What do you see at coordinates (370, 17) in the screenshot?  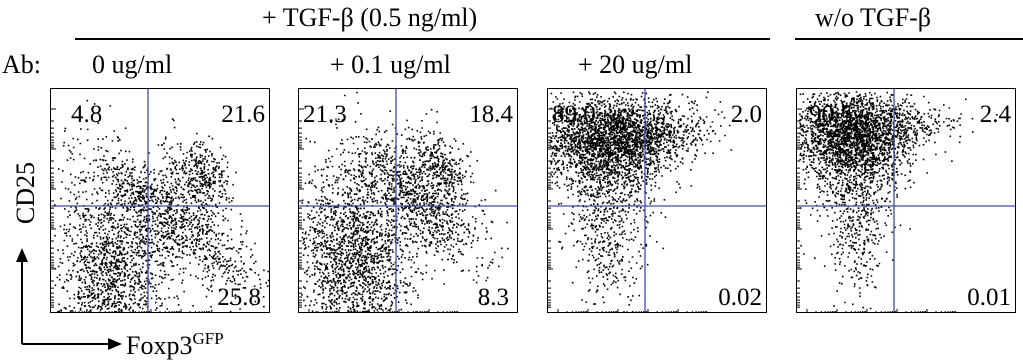 I see `tgf-group-label: + TGF-β (0.5 ng/ml)` at bounding box center [370, 17].